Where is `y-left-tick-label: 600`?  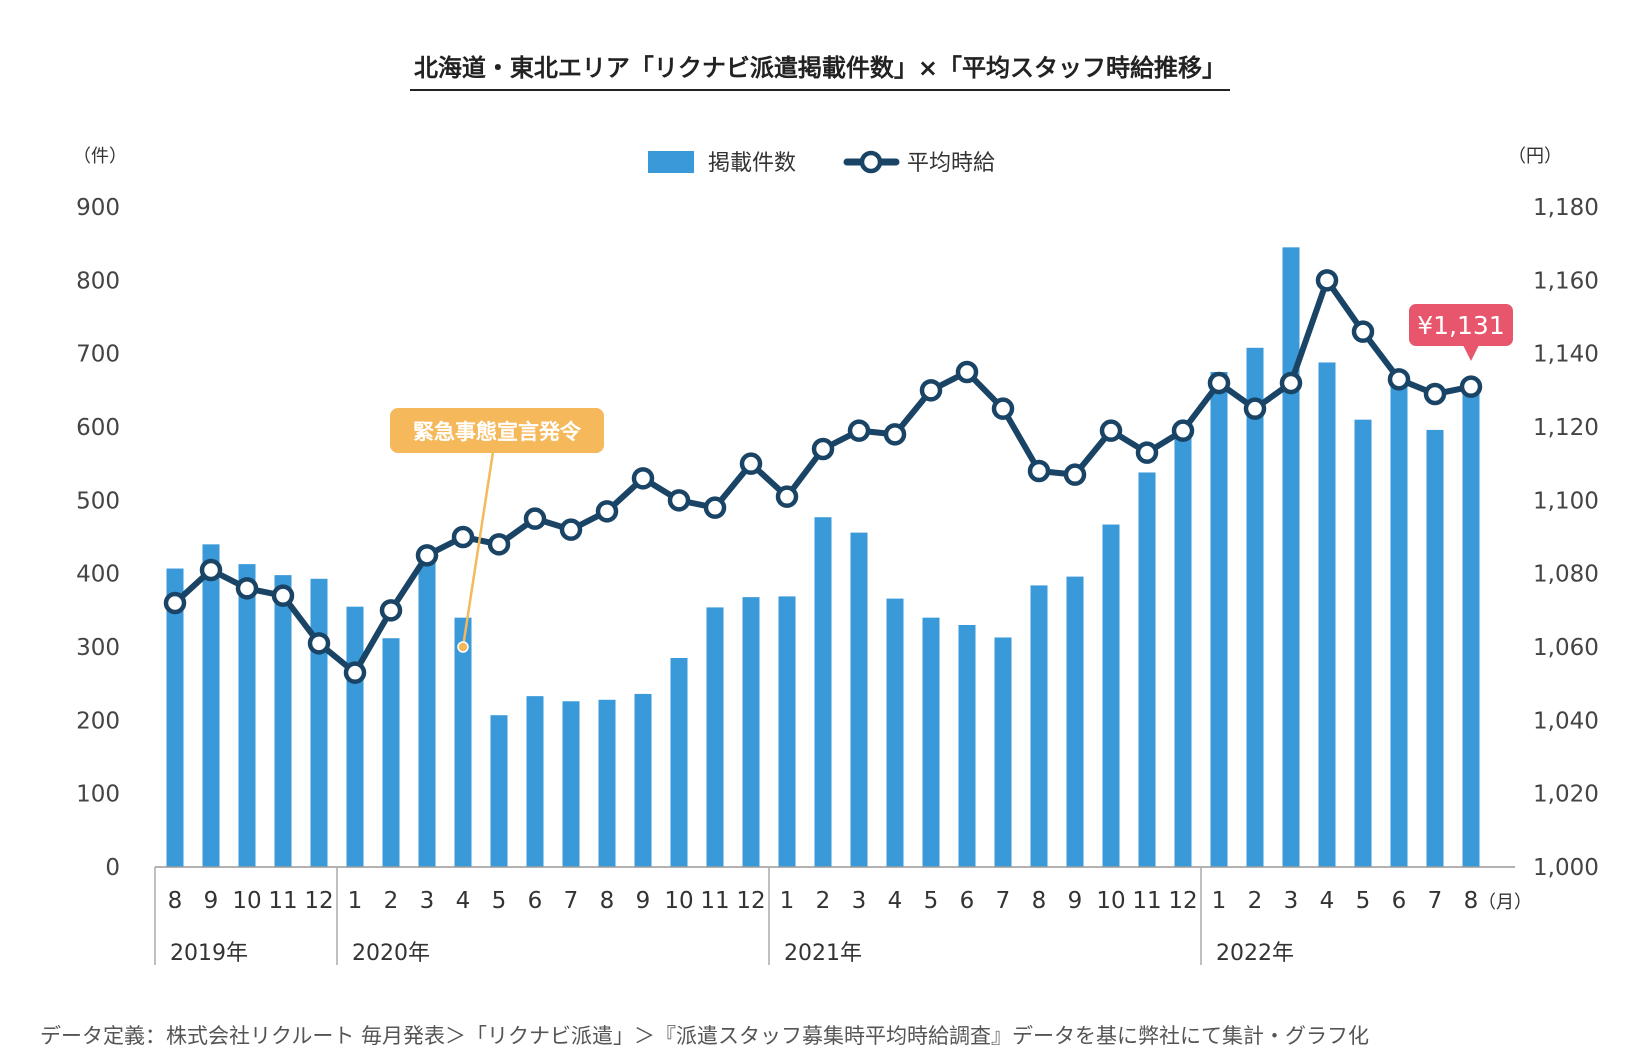
y-left-tick-label: 600 is located at coordinates (98, 428).